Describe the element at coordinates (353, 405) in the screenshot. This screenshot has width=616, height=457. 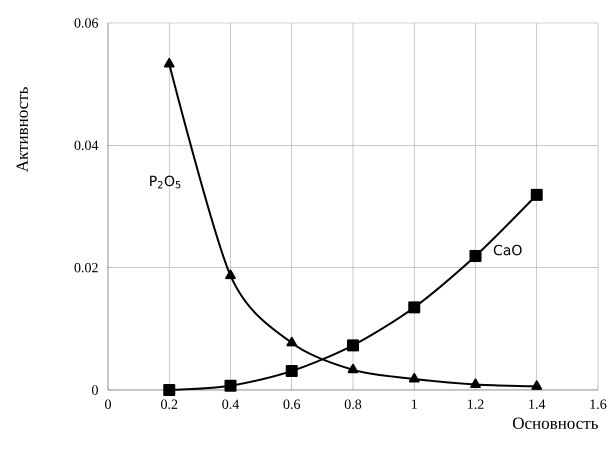
I see `x-tick-label: 0.8` at that location.